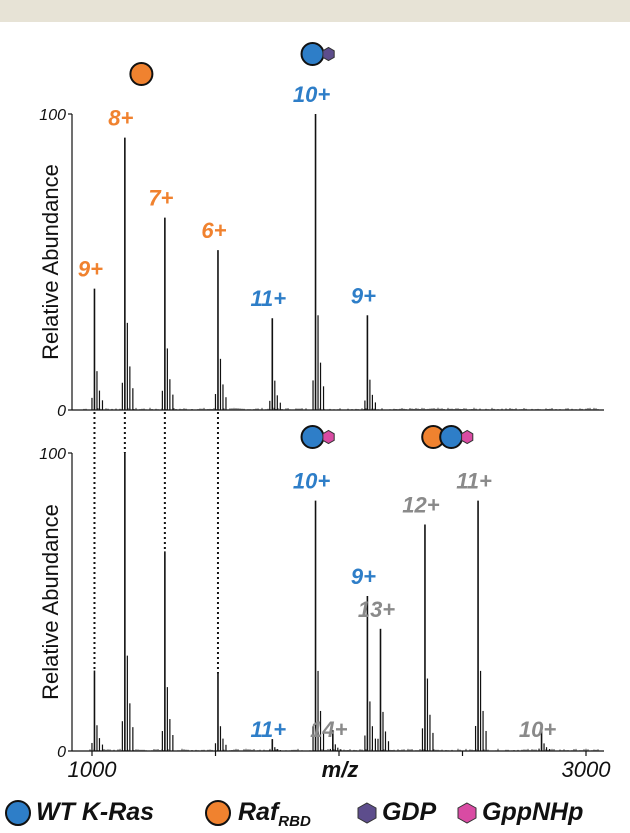 The width and height of the screenshot is (630, 833). Describe the element at coordinates (121, 258) in the screenshot. I see `peak-8+: 8+` at that location.